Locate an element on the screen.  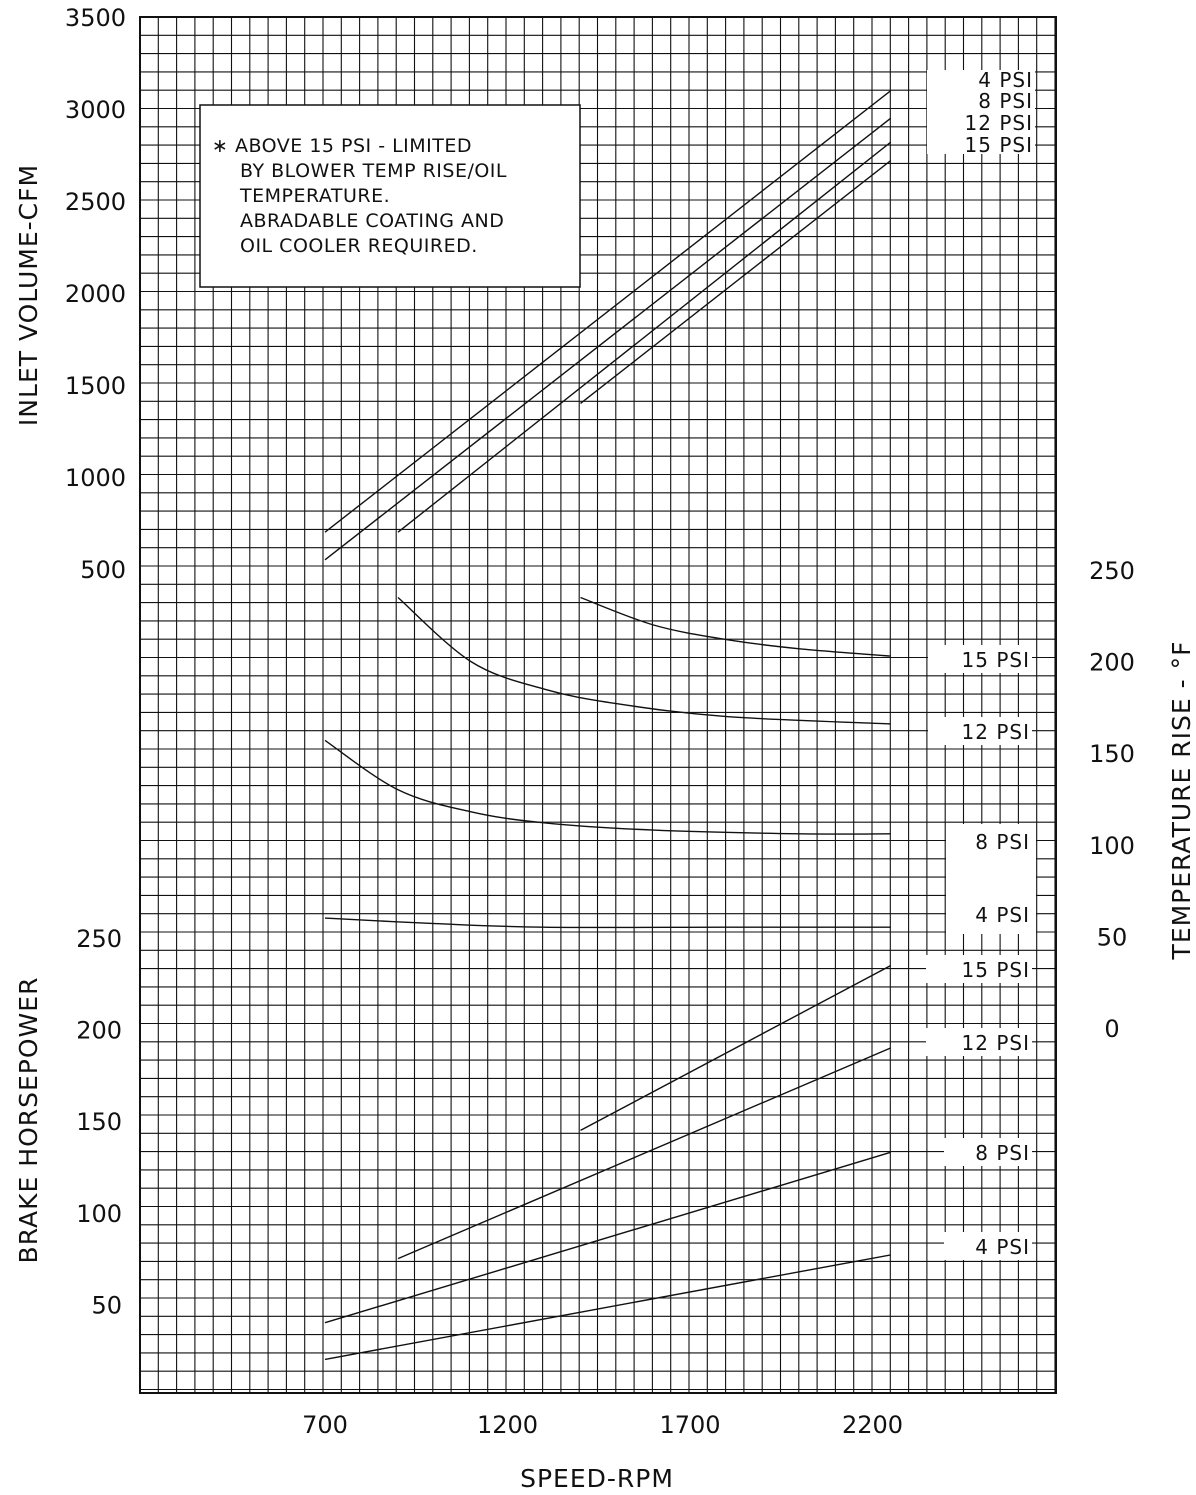
bhp-label-12psi: 12 PSI is located at coordinates (996, 1043).